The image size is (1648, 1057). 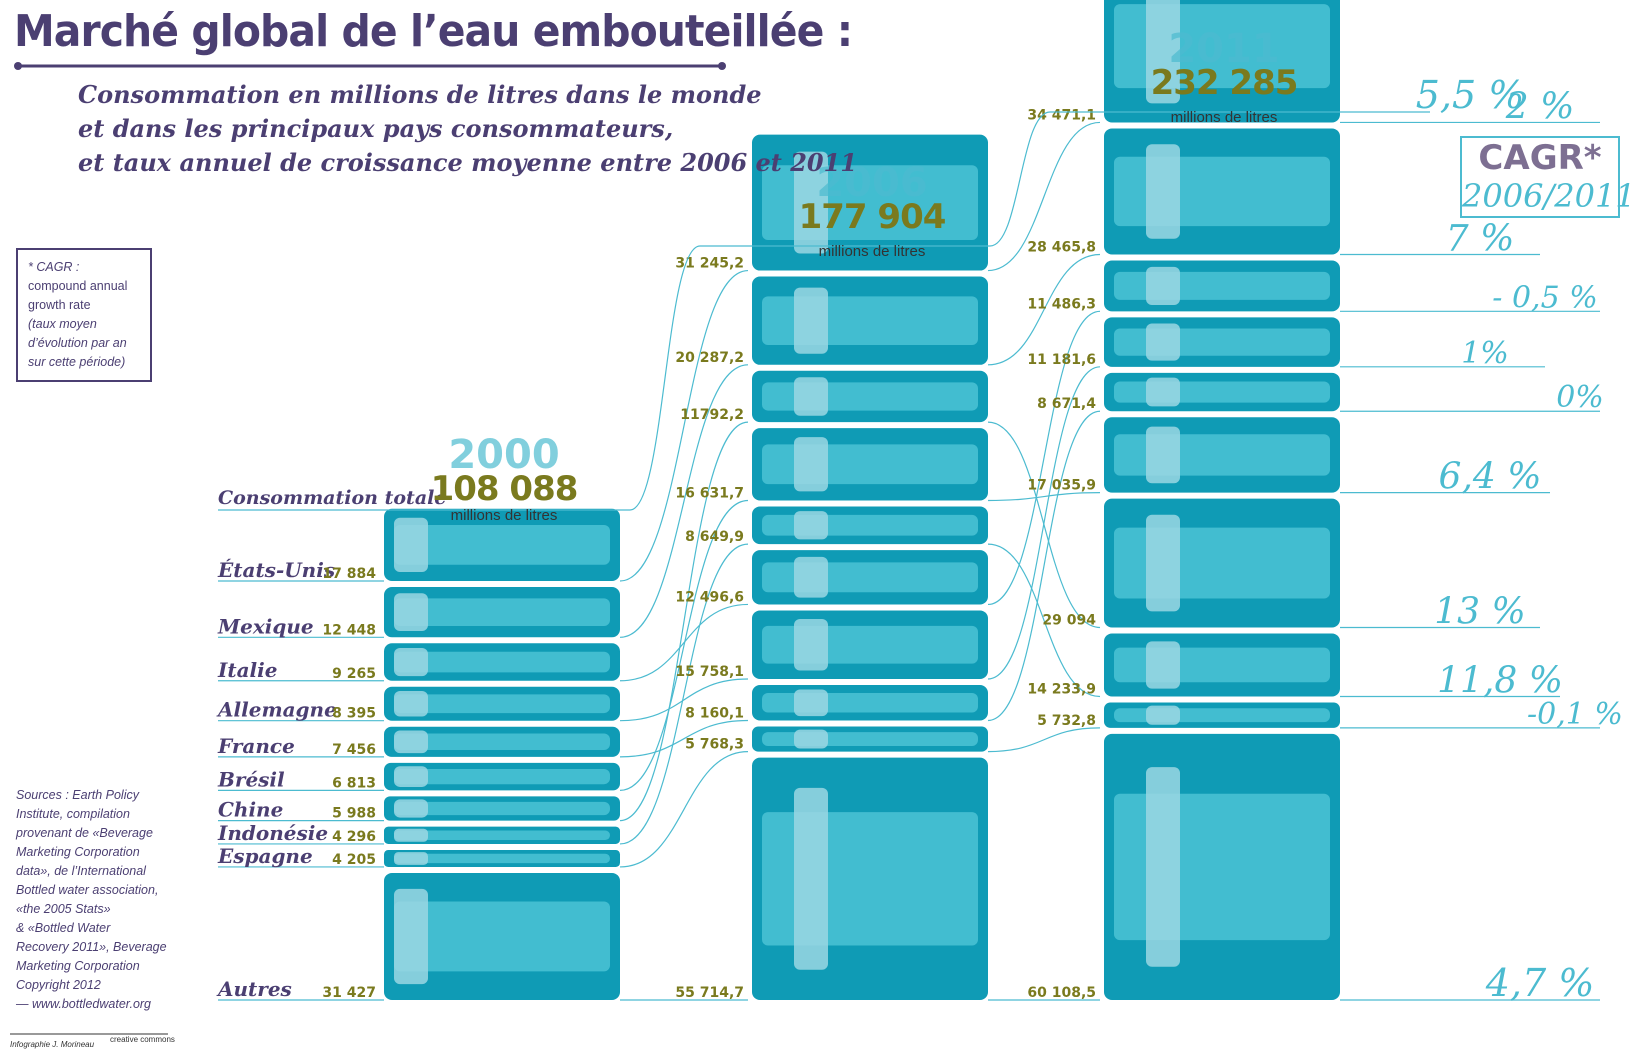 I want to click on year-label-2000: 2000, so click(x=503, y=455).